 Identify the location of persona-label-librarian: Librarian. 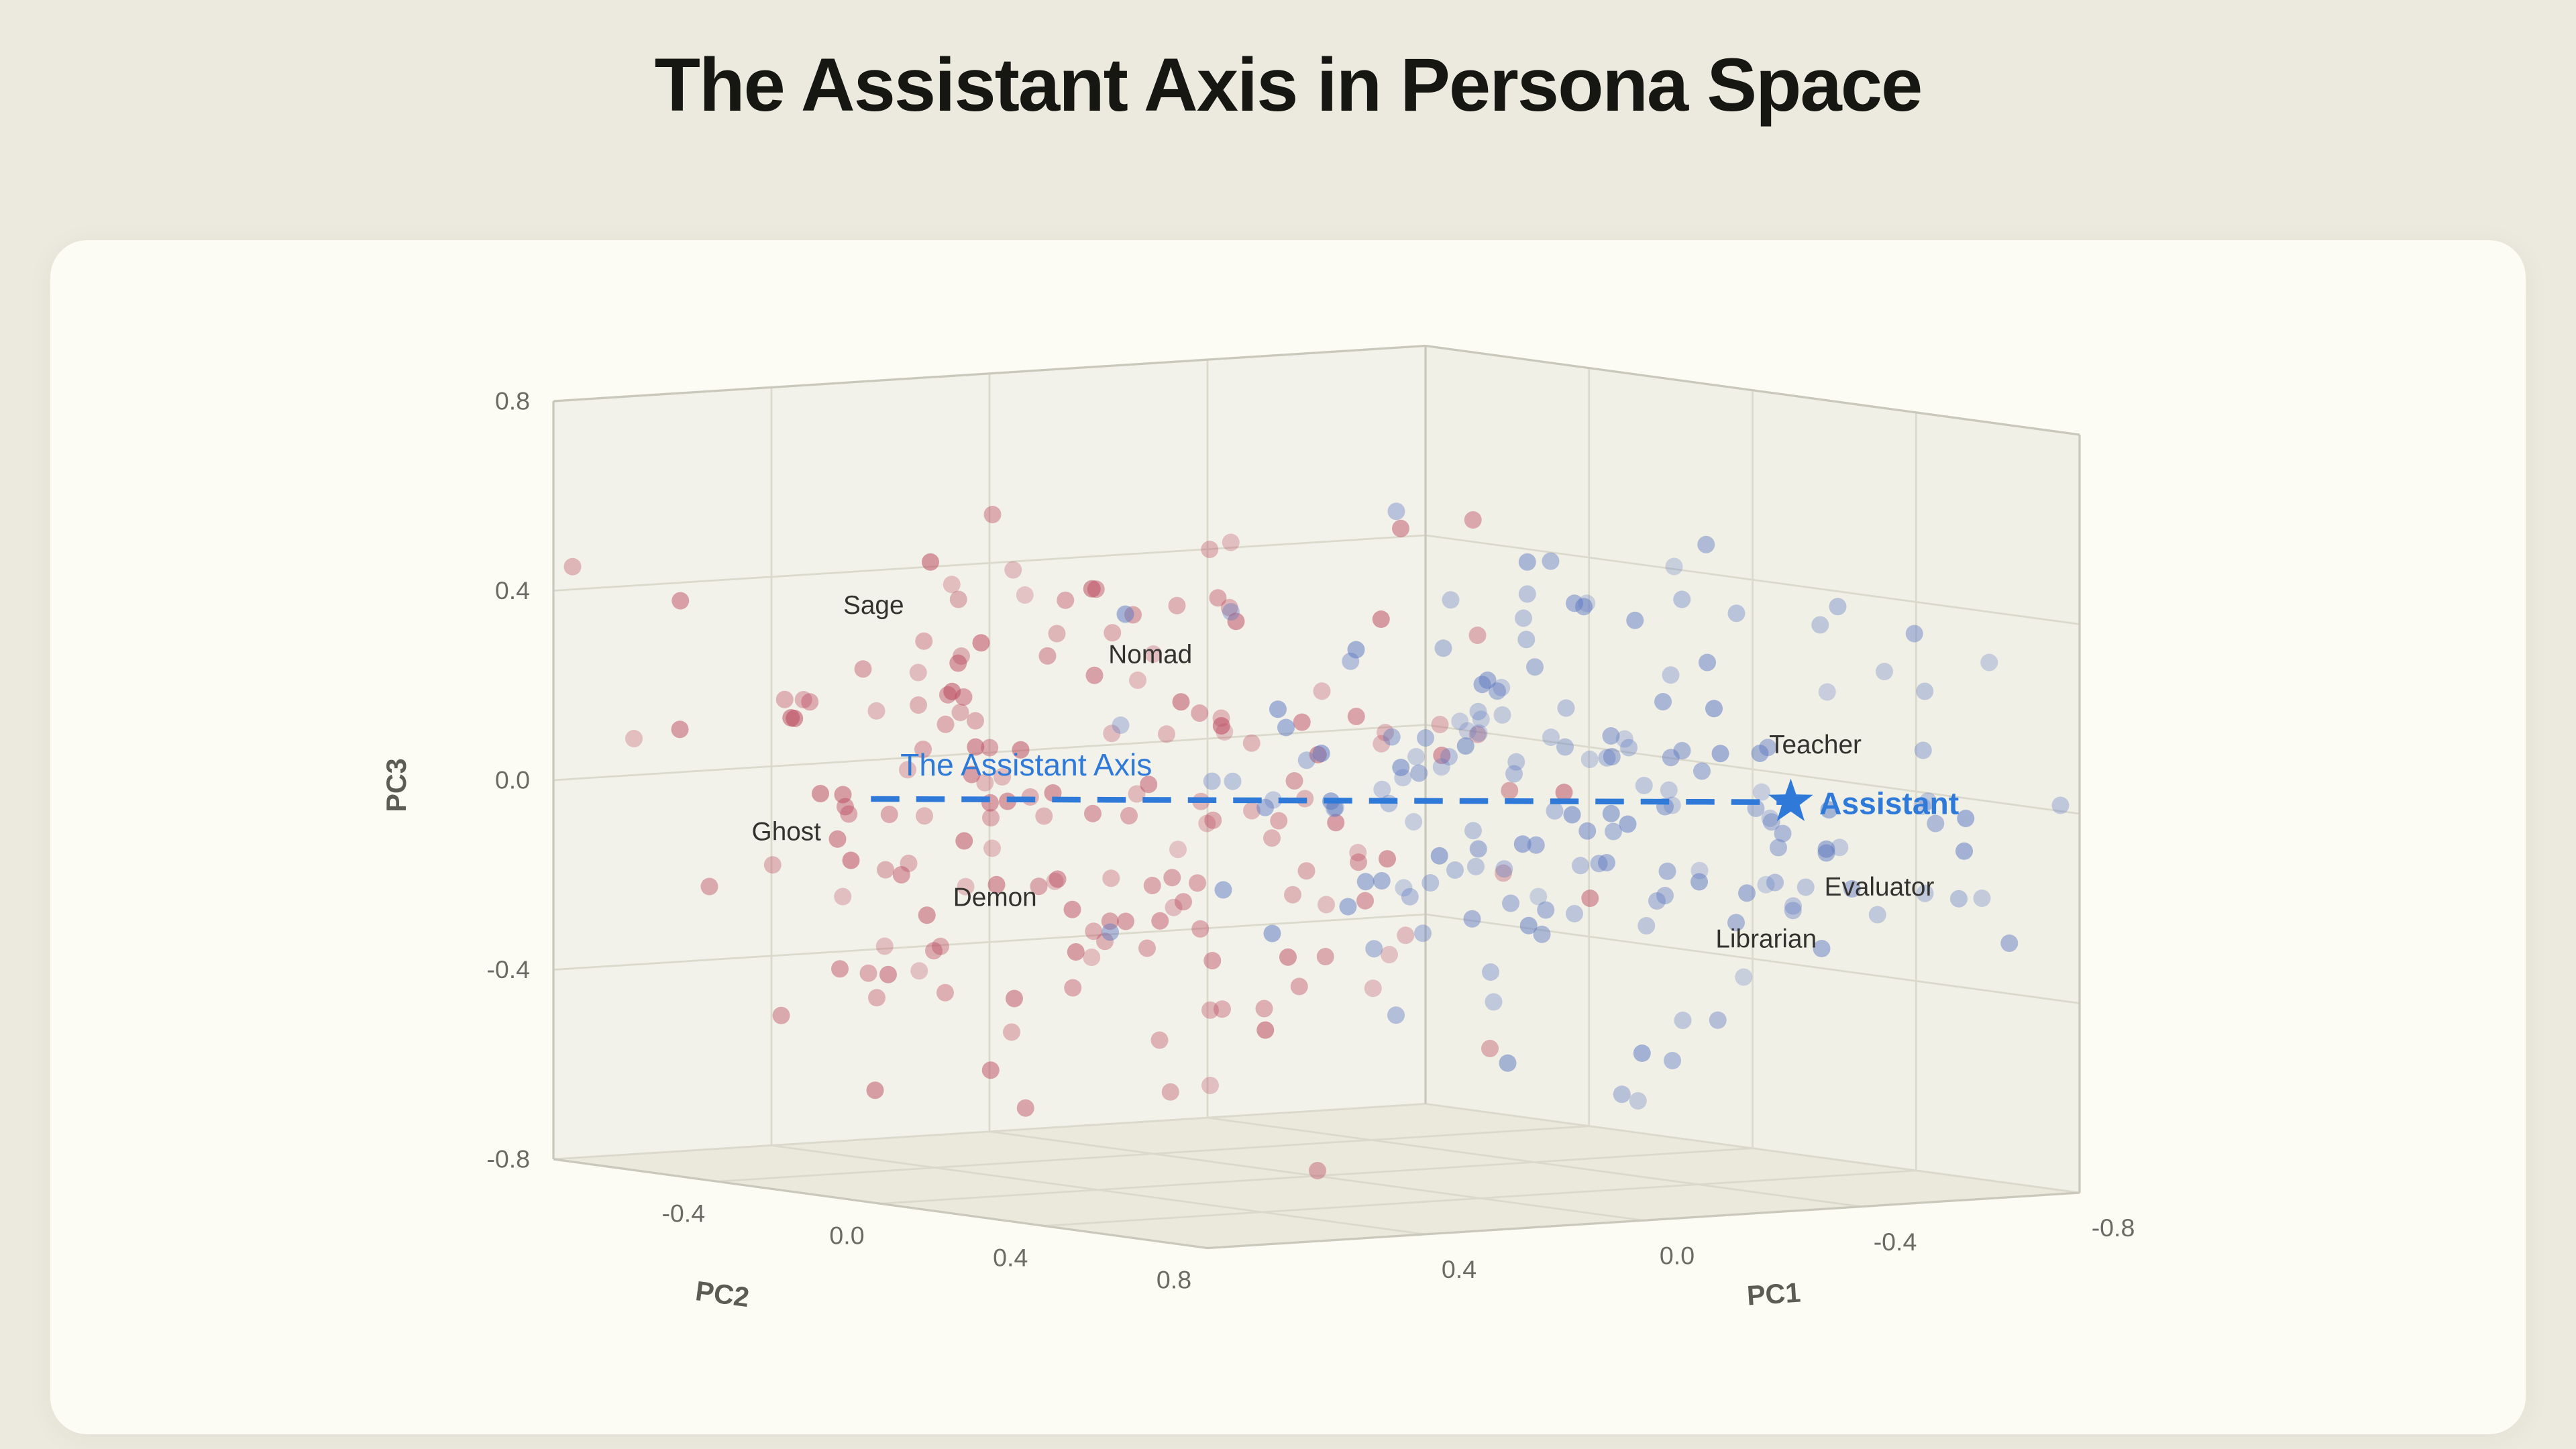
(1766, 938).